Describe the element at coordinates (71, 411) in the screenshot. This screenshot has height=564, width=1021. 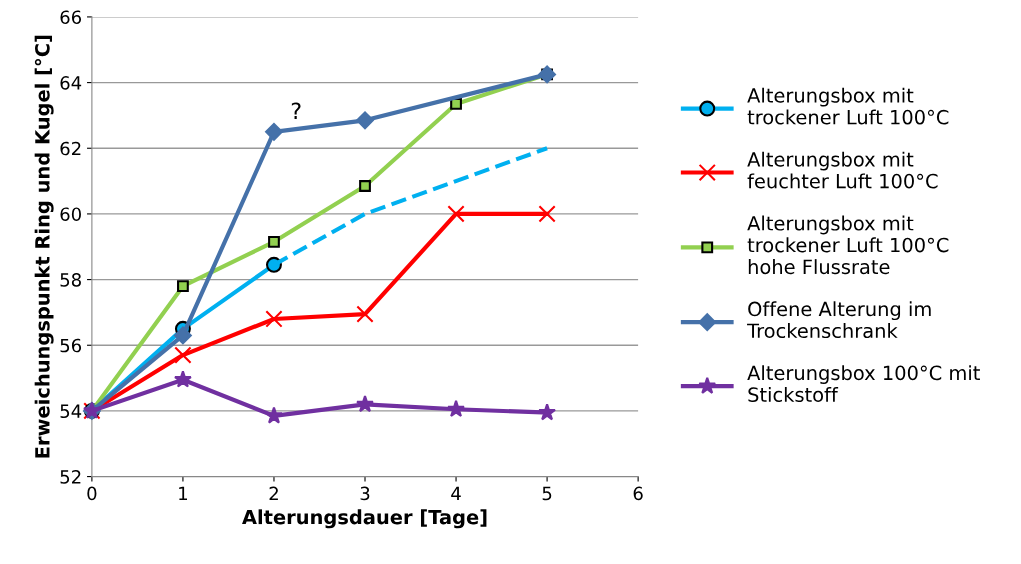
I see `y-tick-label: 54` at that location.